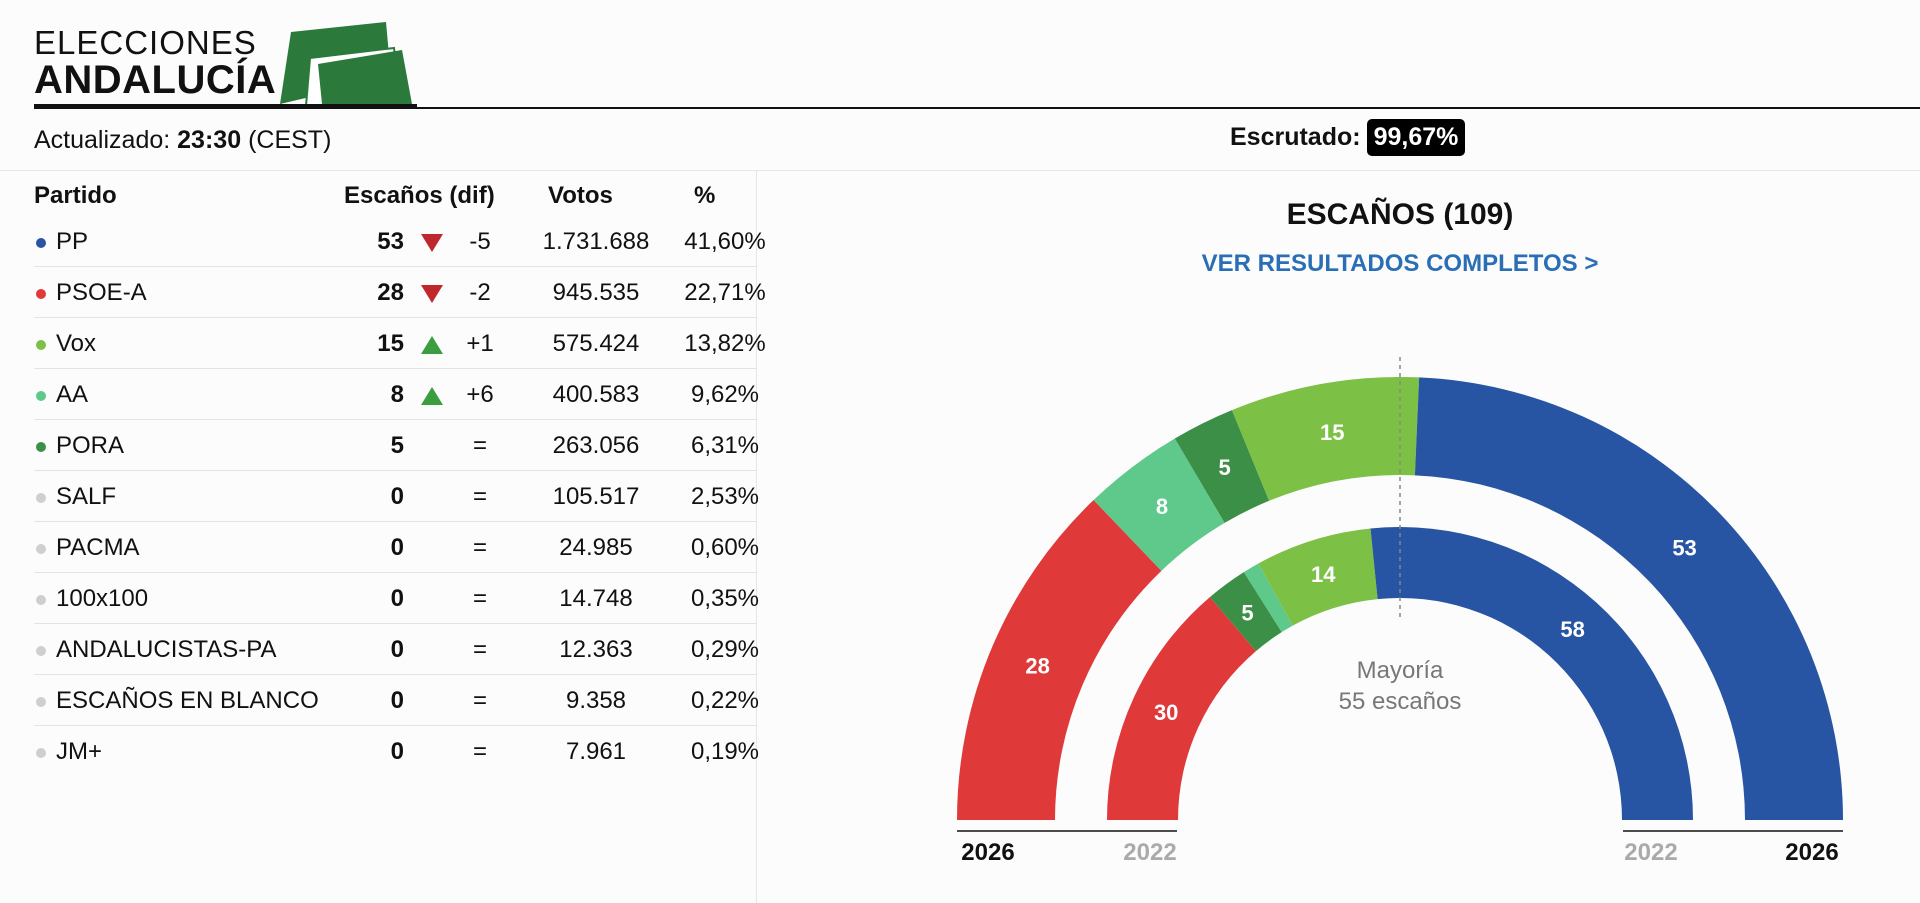 This screenshot has width=1920, height=903. Describe the element at coordinates (1166, 712) in the screenshot. I see `seat-label: 30` at that location.